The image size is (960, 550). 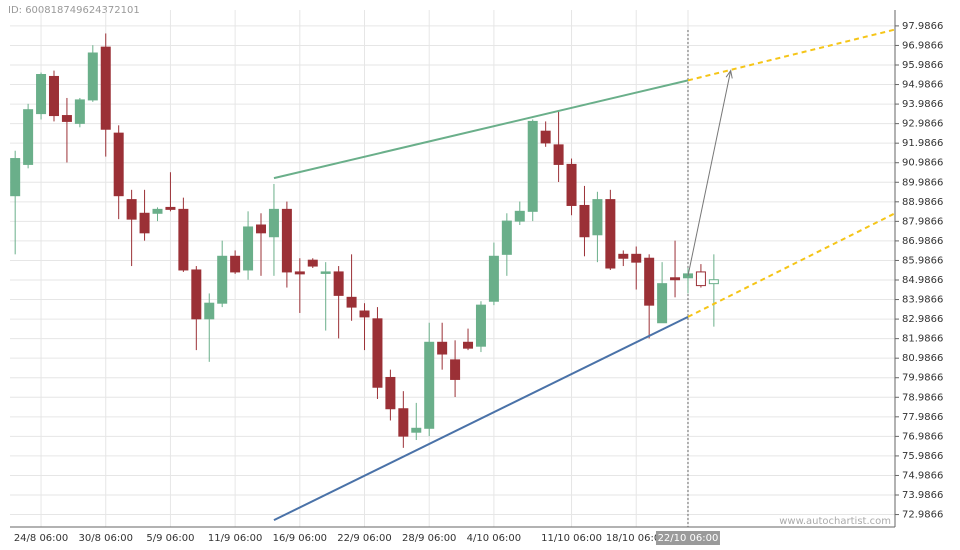 I want to click on chart-id: ID: 600818749624372101, so click(x=74, y=10).